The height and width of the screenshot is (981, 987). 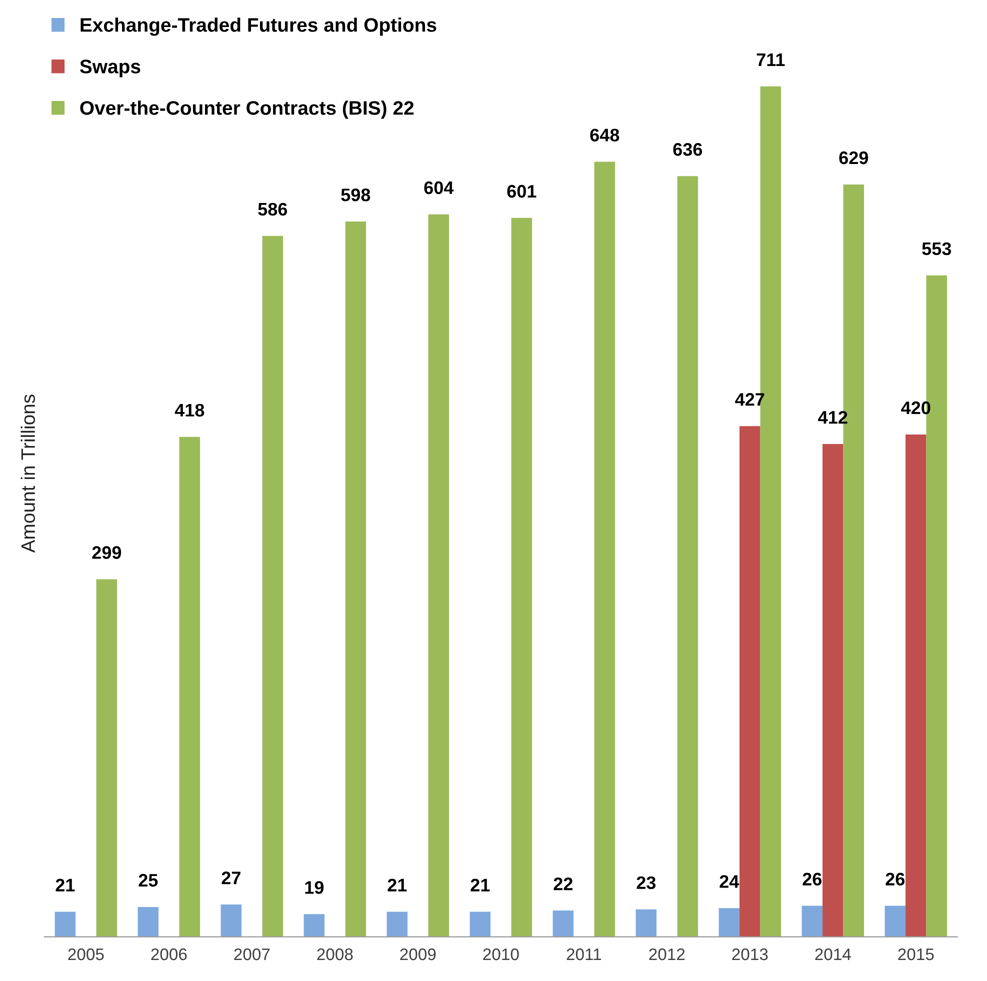 What do you see at coordinates (107, 552) in the screenshot?
I see `data-label: 299` at bounding box center [107, 552].